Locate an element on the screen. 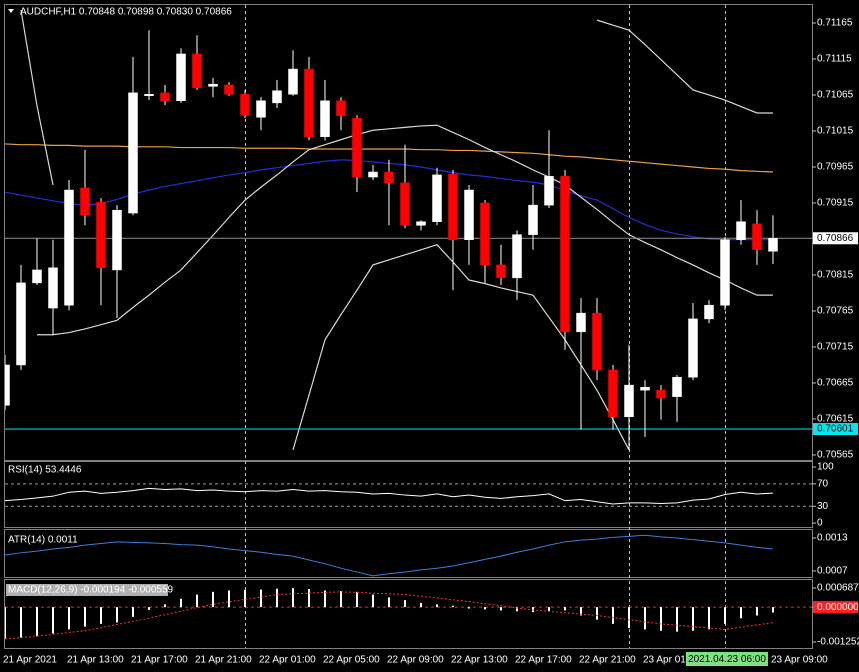  x-tick-label: 22 Apr 09:00 is located at coordinates (415, 660).